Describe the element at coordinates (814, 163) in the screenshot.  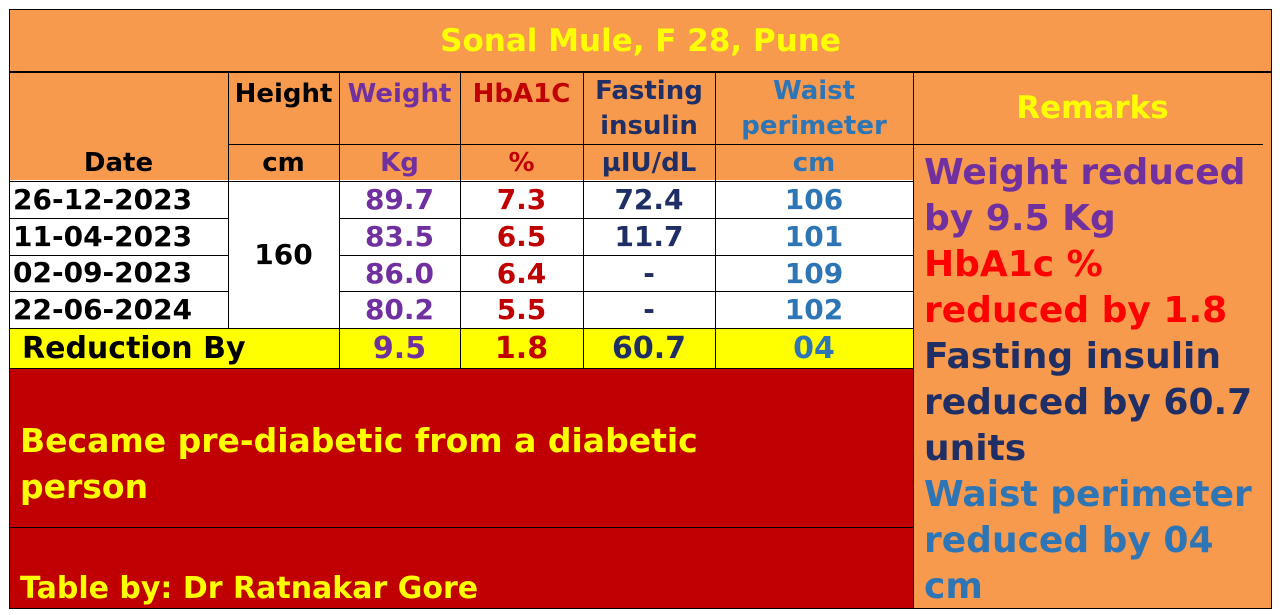
I see `unit-waist: cm` at that location.